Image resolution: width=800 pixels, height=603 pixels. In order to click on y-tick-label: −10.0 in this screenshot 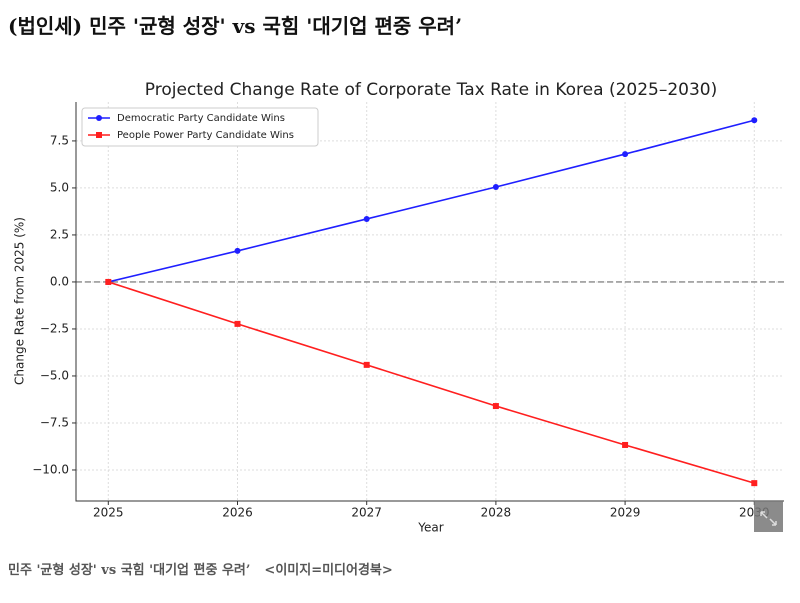, I will do `click(50, 469)`.